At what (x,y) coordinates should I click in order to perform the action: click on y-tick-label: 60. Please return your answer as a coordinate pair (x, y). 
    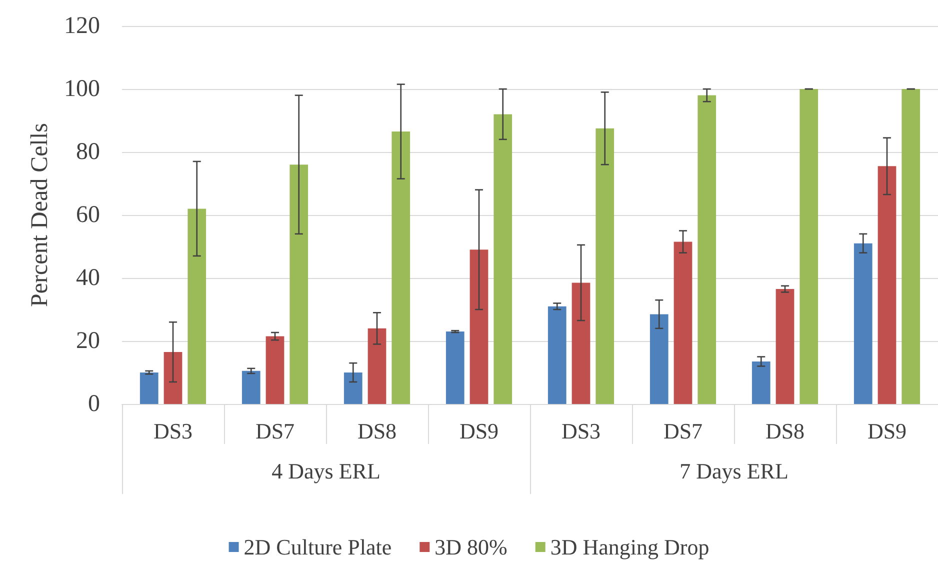
    Looking at the image, I should click on (88, 215).